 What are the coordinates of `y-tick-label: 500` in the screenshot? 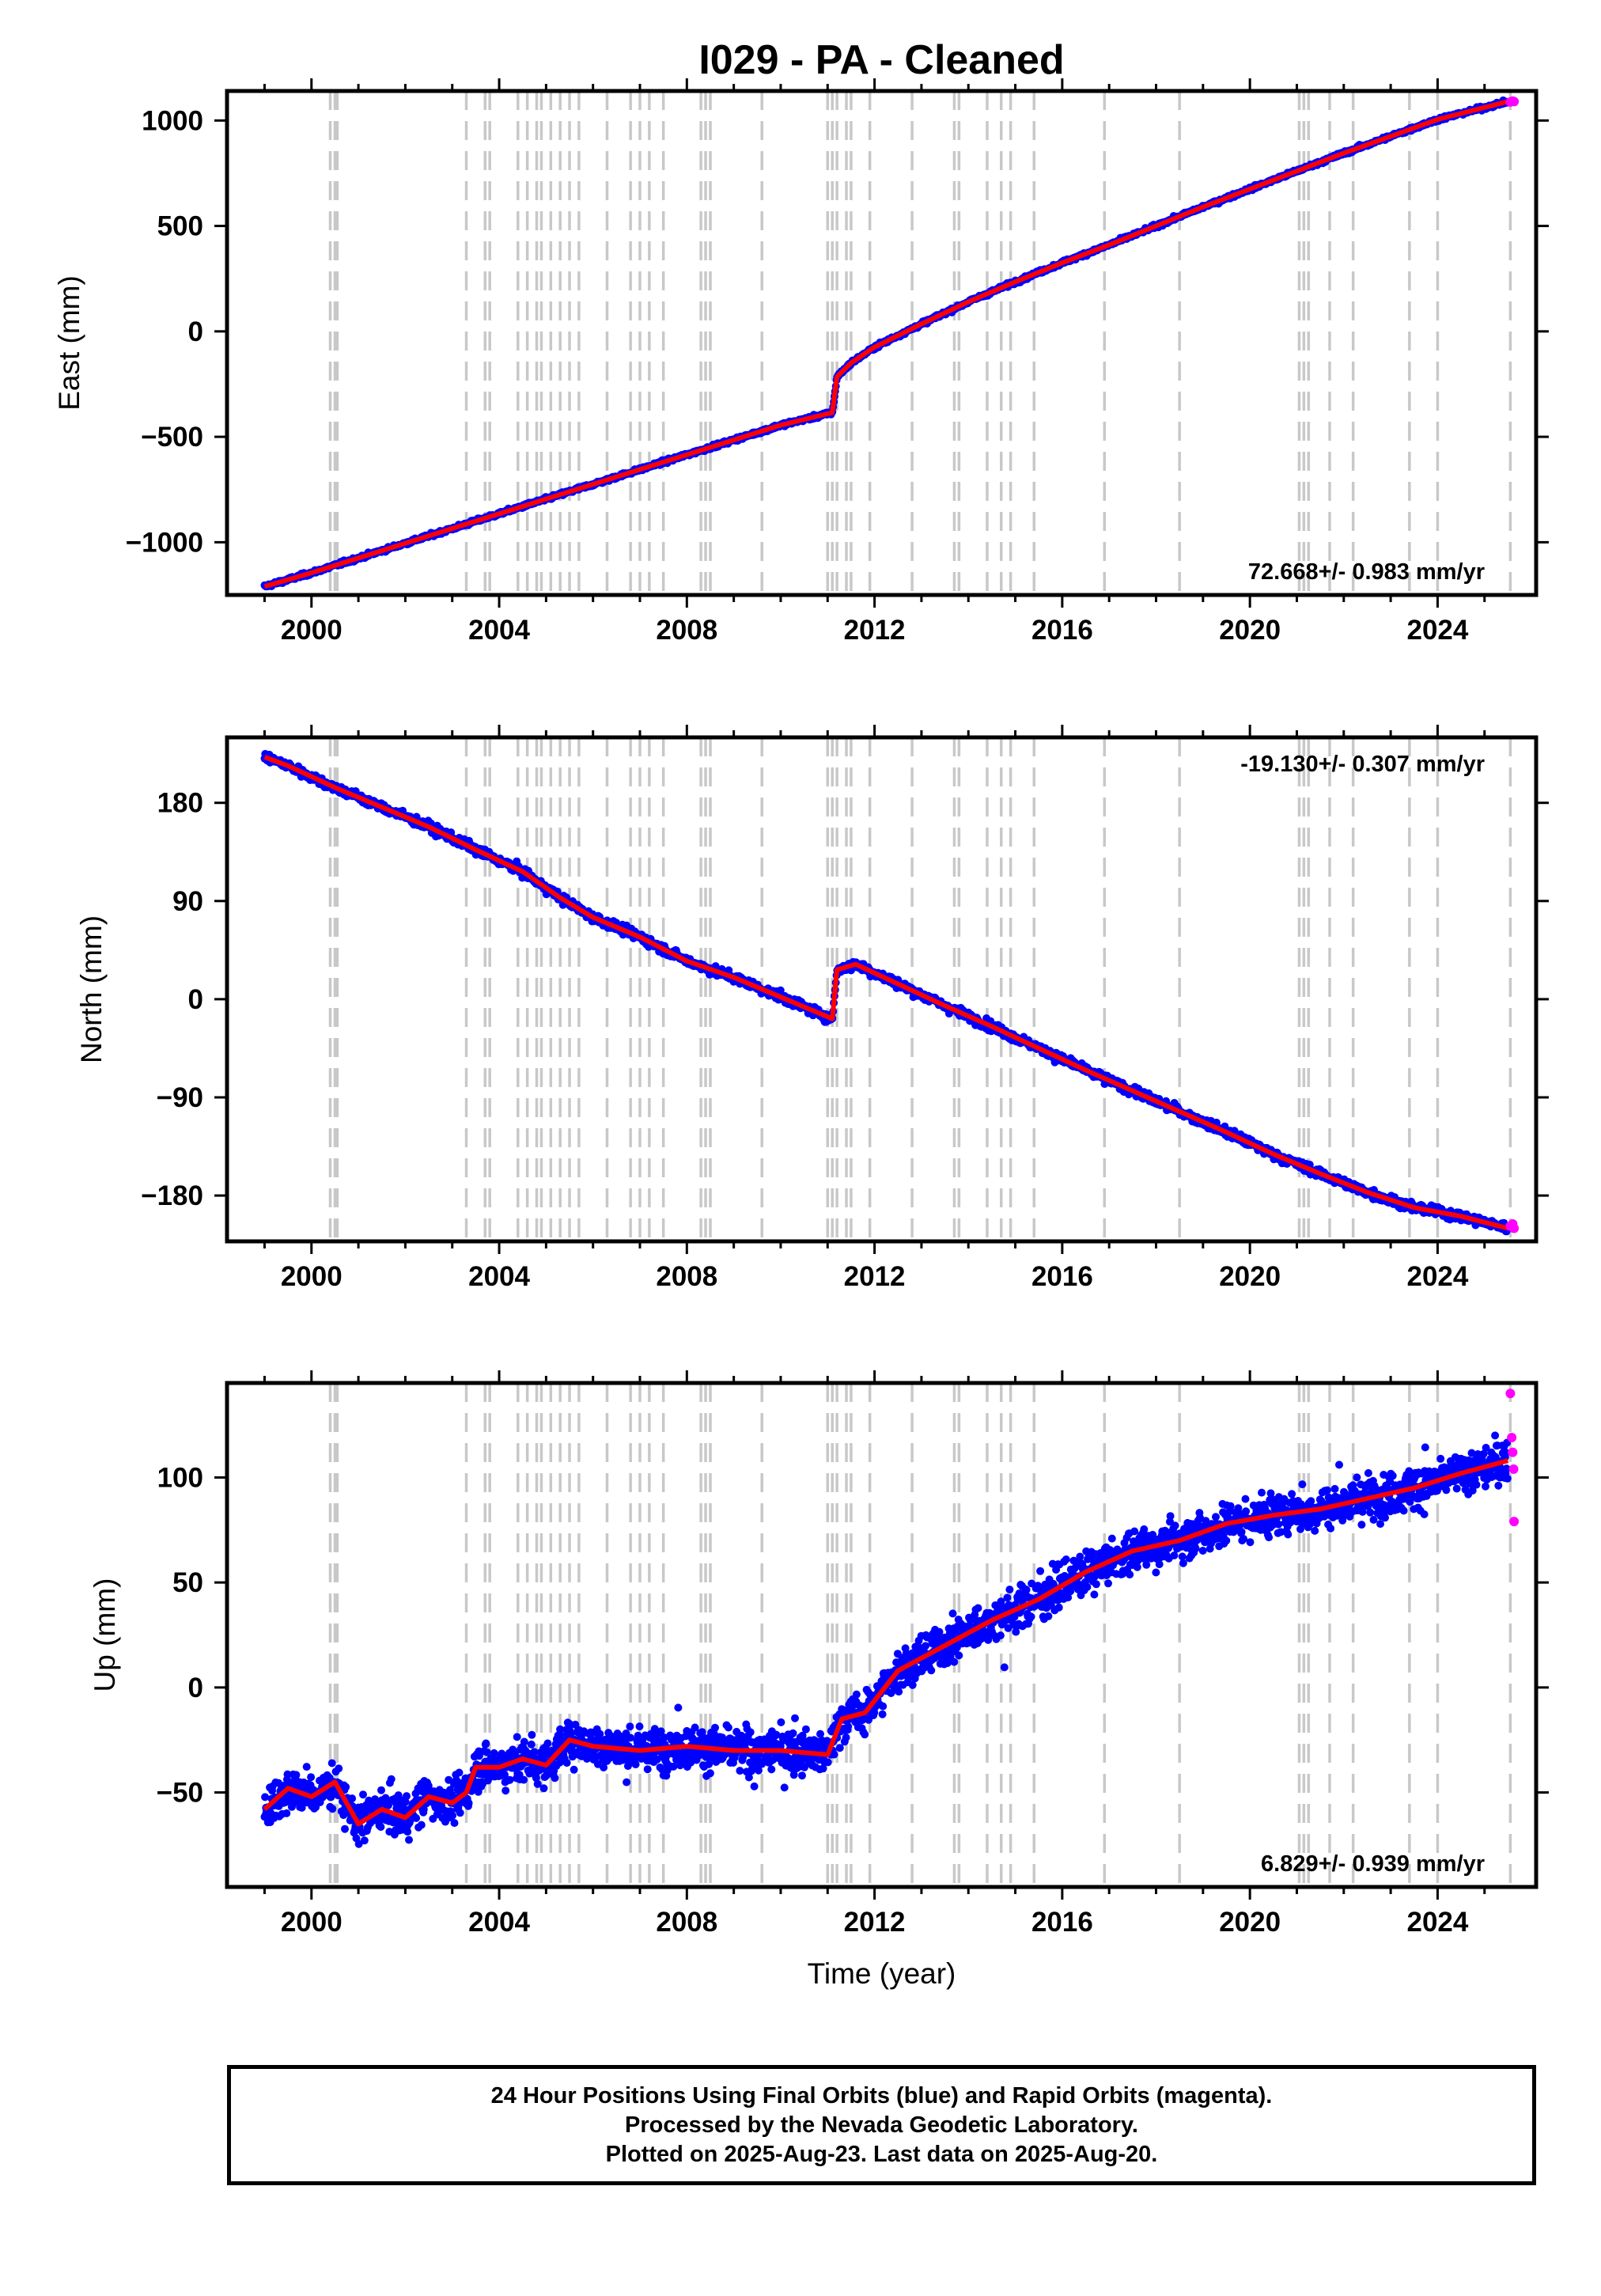 It's located at (180, 226).